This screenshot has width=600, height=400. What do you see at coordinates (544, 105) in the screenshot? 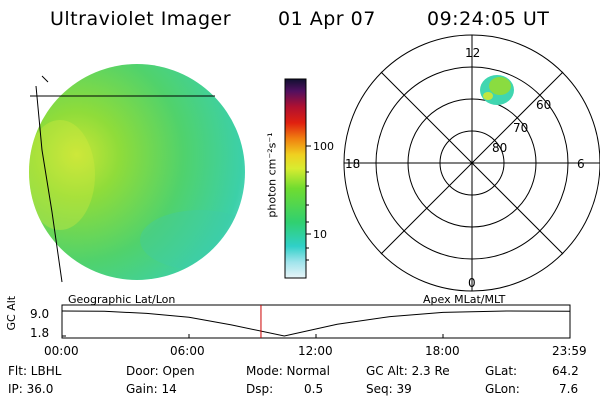
I see `lat-label-60: 60` at bounding box center [544, 105].